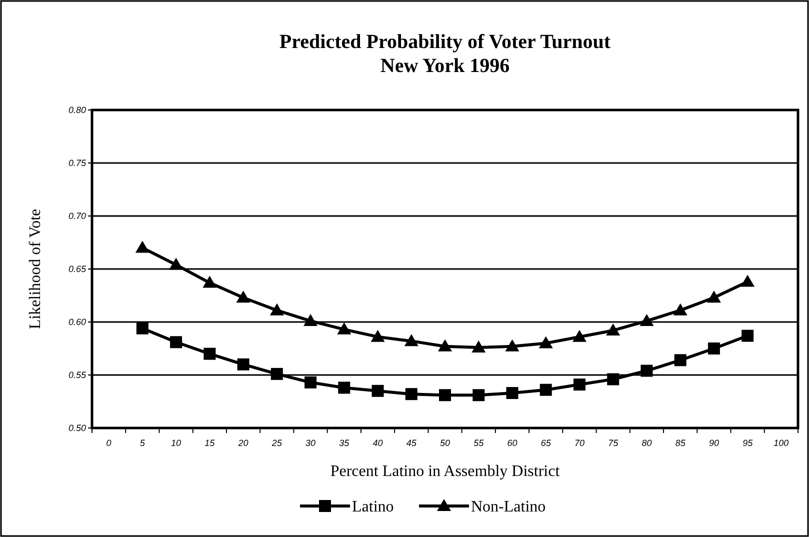 The image size is (809, 537). What do you see at coordinates (479, 443) in the screenshot?
I see `x-tick-label: 55` at bounding box center [479, 443].